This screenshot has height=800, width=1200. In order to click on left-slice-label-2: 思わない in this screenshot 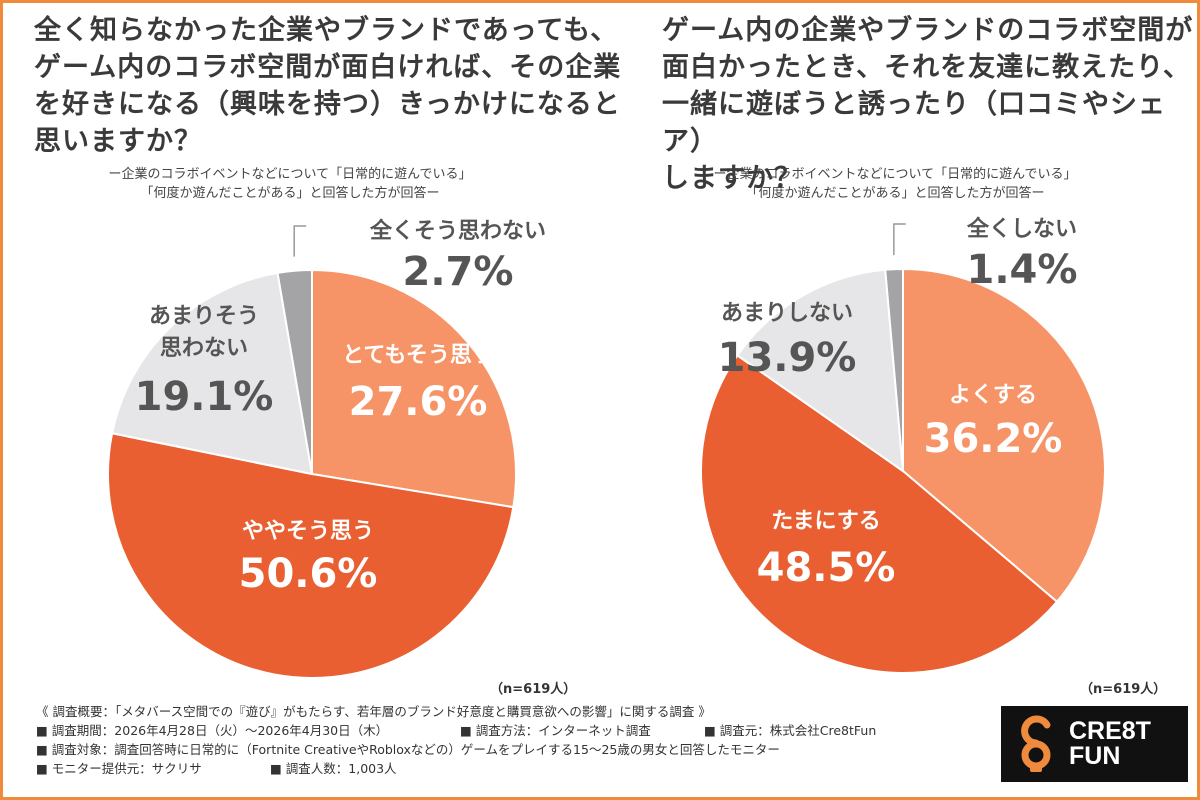, I will do `click(204, 348)`.